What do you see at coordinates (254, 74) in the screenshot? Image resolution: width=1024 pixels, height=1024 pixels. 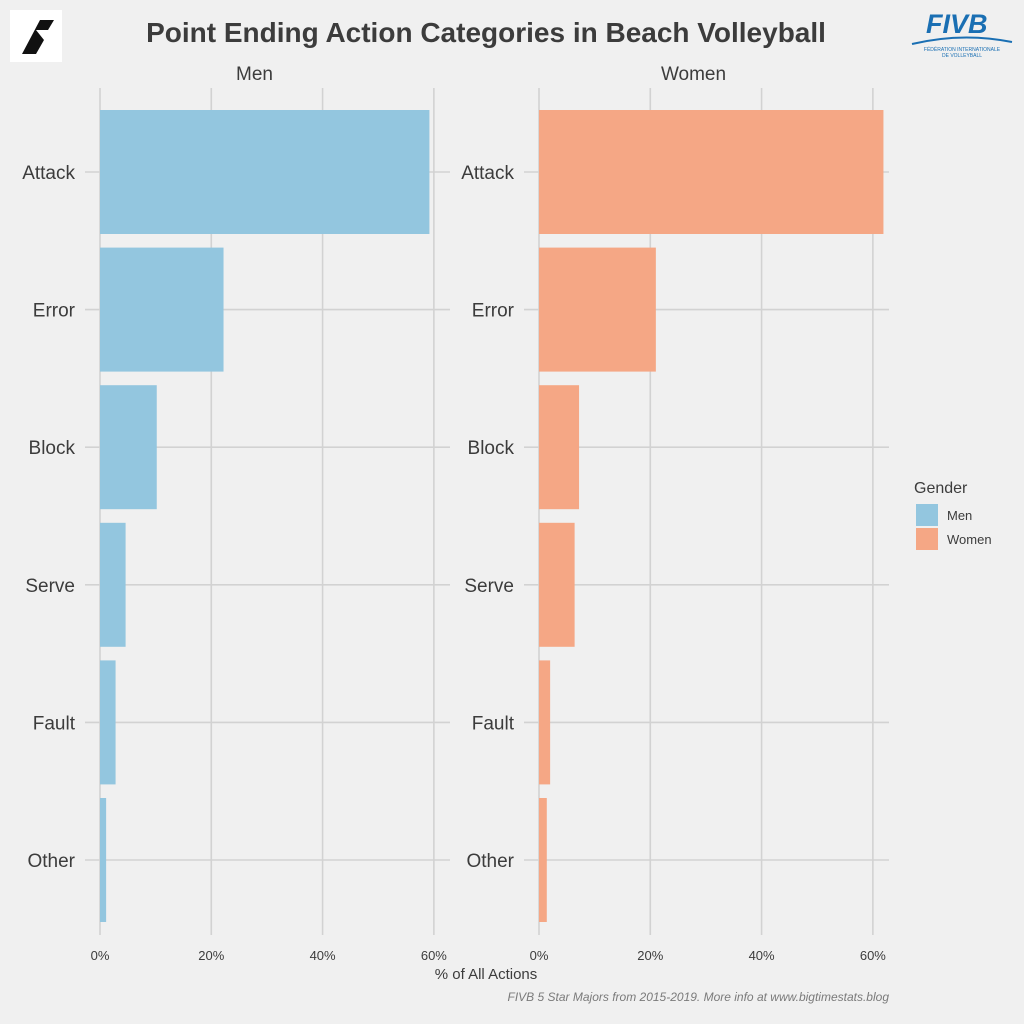 I see `facet-label-men: Men` at bounding box center [254, 74].